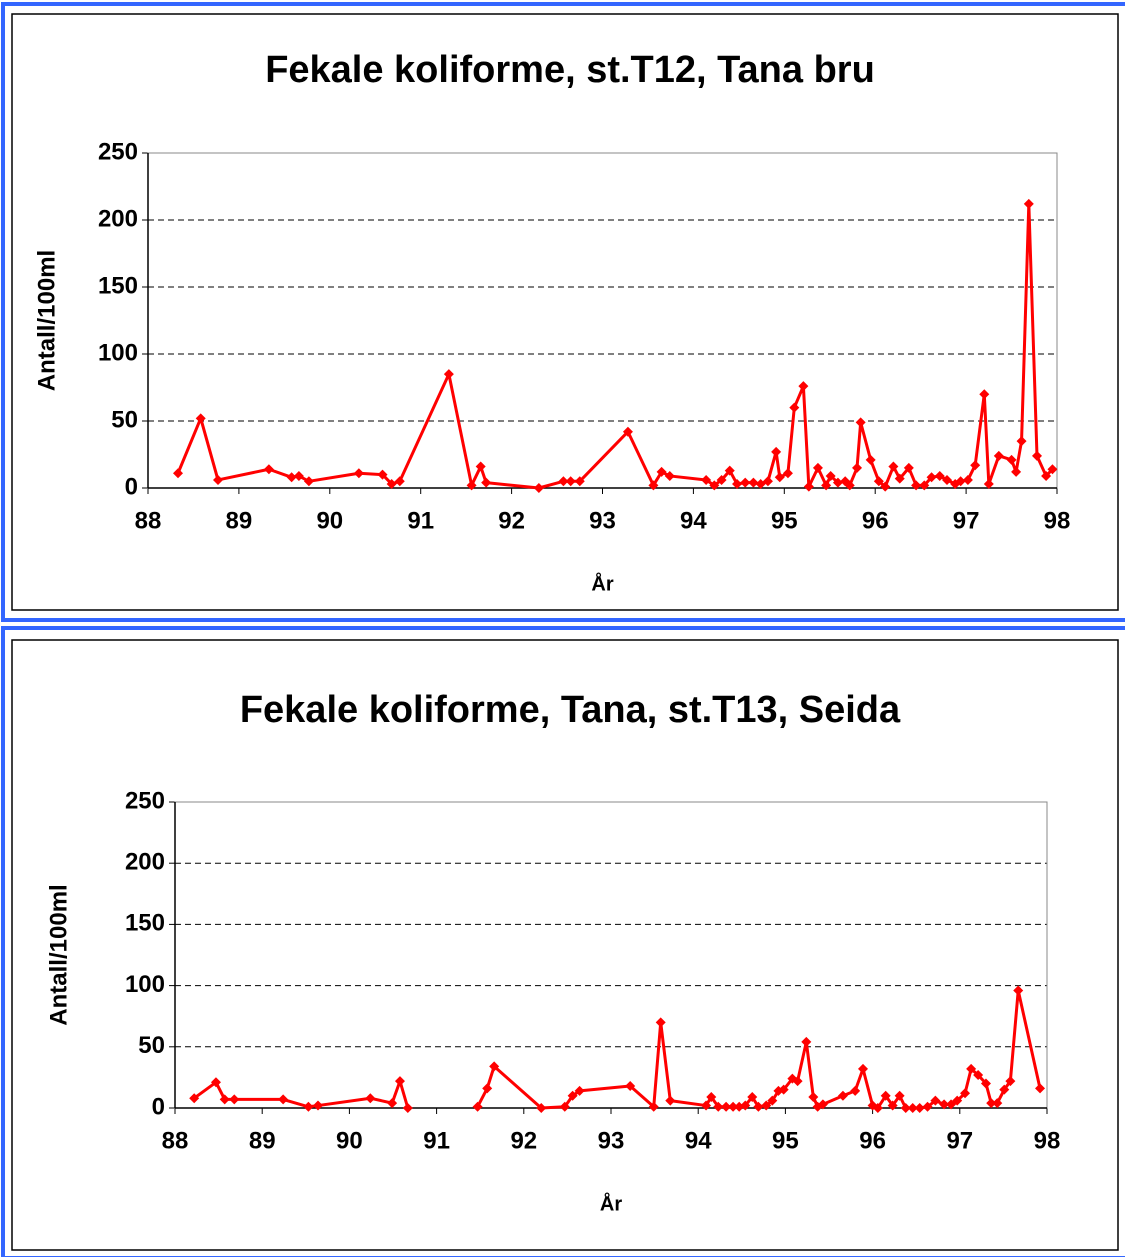 Image resolution: width=1125 pixels, height=1257 pixels. I want to click on x-tick-label: 89, so click(239, 520).